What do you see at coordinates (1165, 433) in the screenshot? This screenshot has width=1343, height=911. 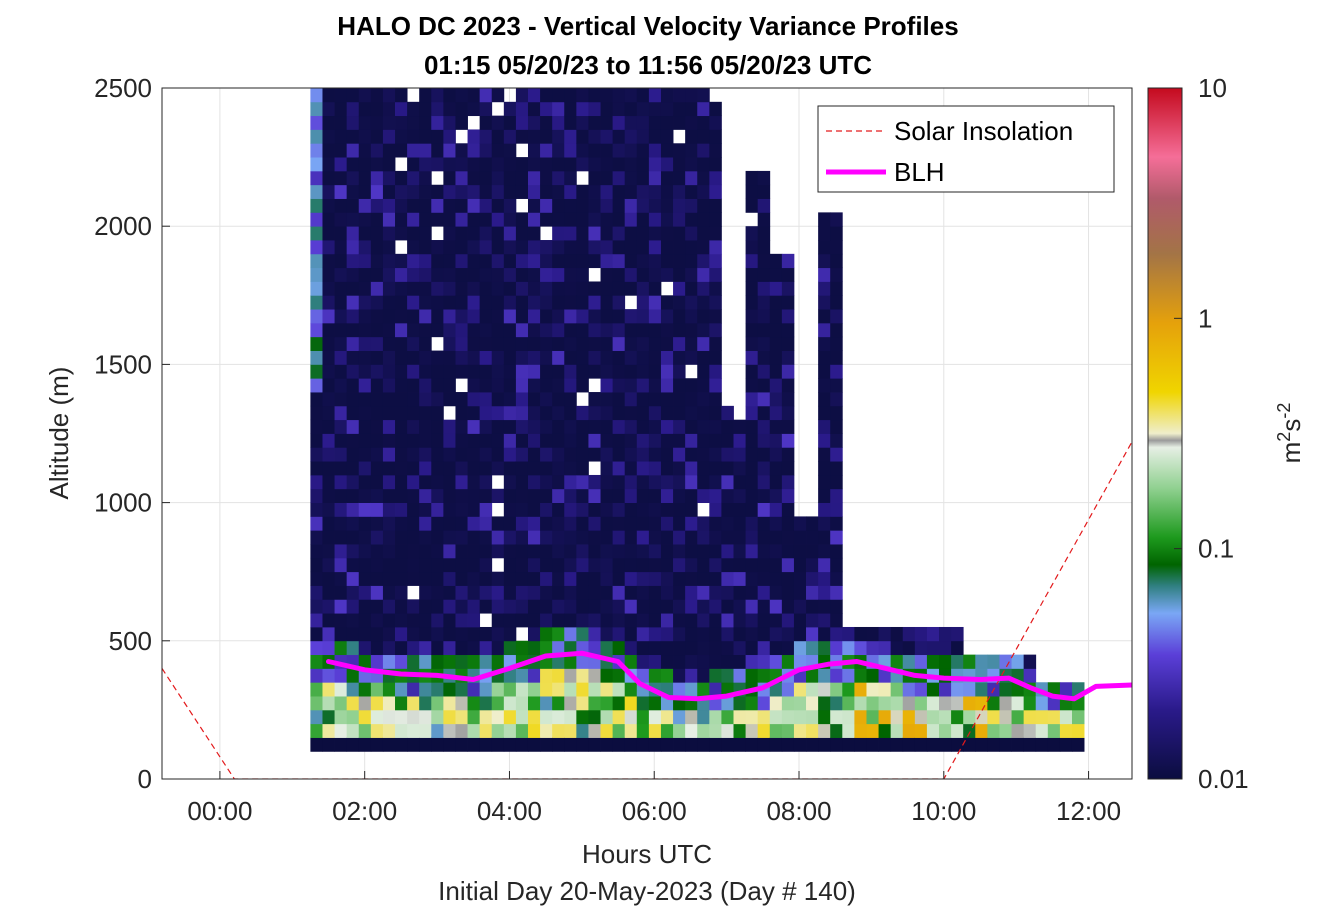 I see `colorbar-gradient` at bounding box center [1165, 433].